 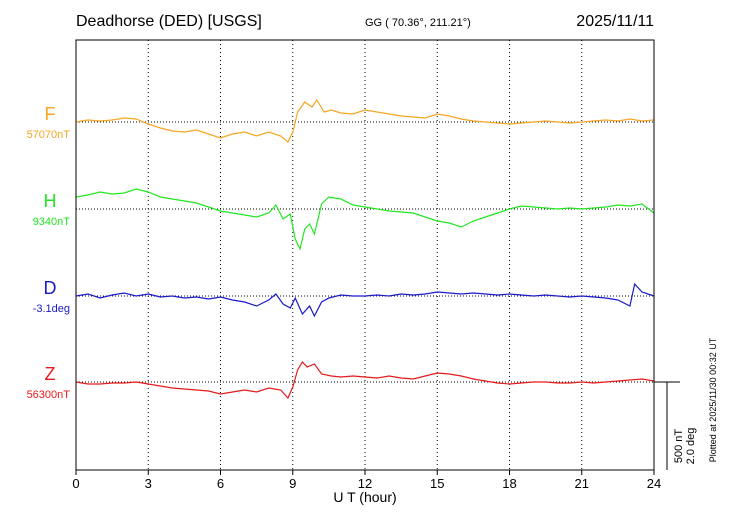 I want to click on scale-bar-nt: 500 nT, so click(x=679, y=446).